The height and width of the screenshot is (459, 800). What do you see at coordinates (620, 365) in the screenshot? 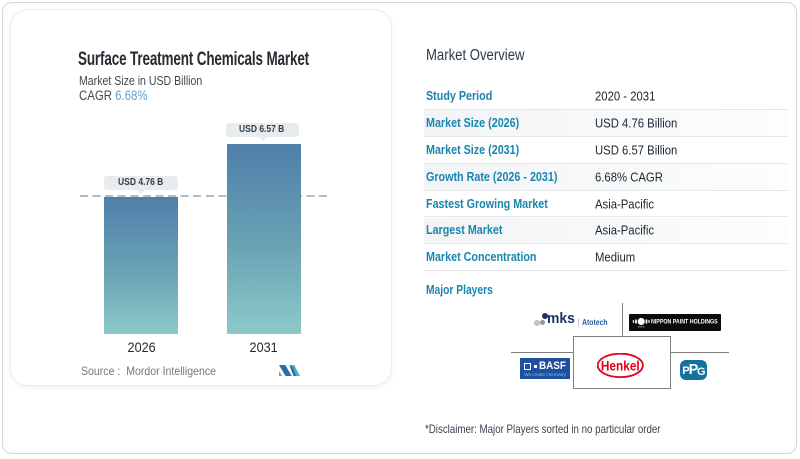
I see `svg-text: Henkel` at bounding box center [620, 365].